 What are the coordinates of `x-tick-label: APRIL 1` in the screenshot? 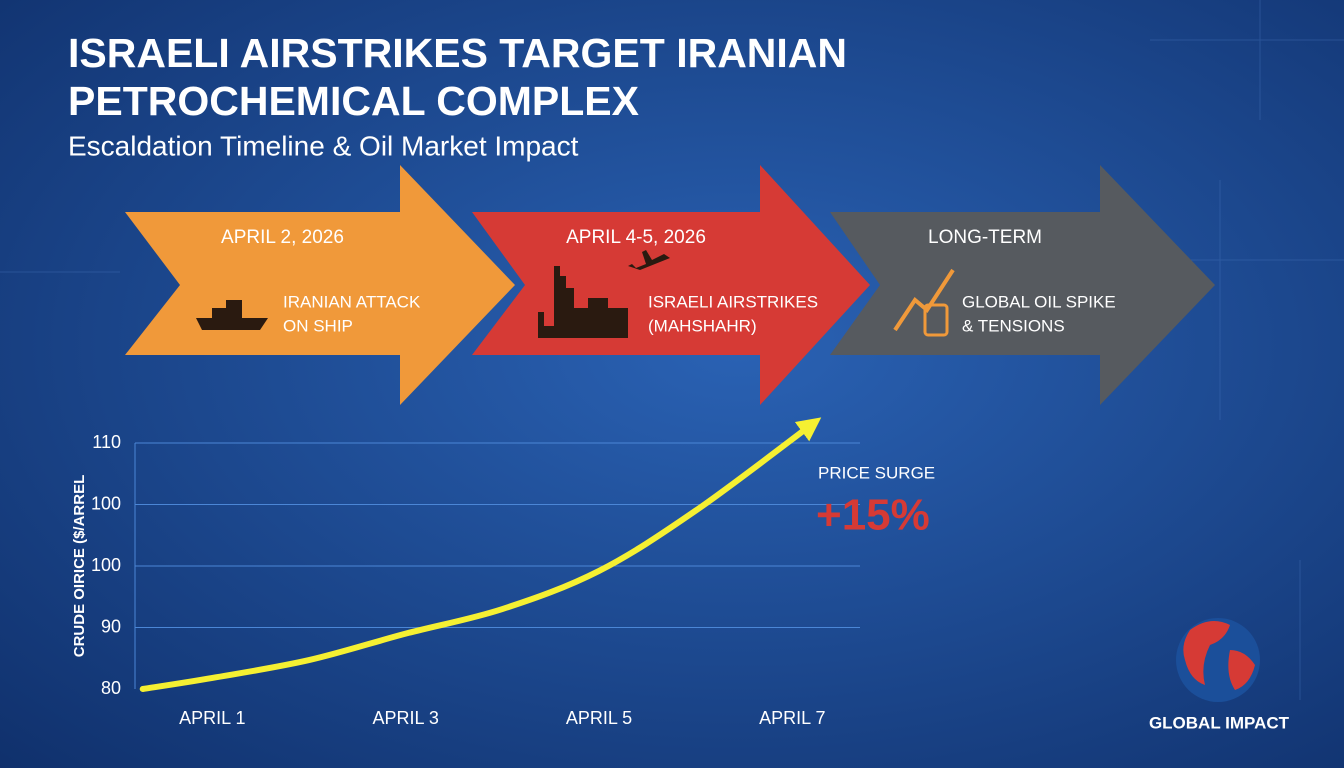 It's located at (212, 718).